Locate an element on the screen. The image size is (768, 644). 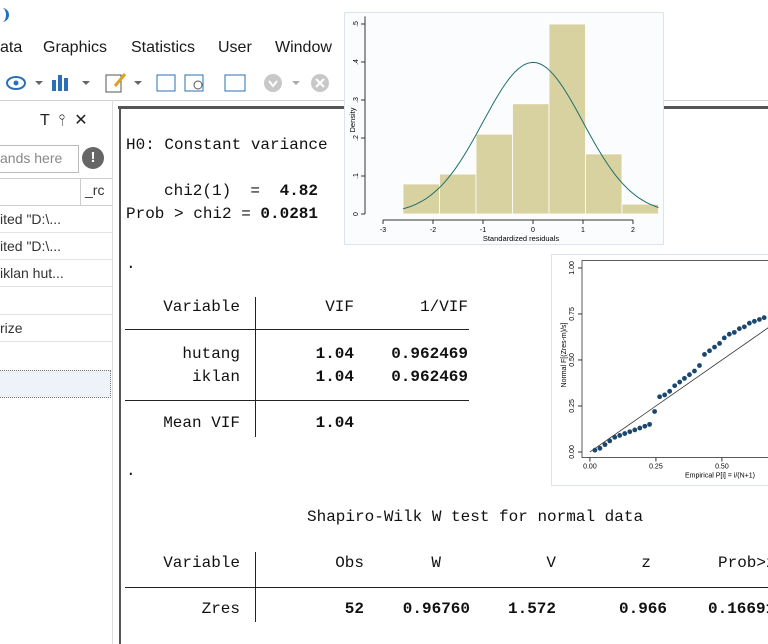
y-tick-label: 0.00 is located at coordinates (572, 452).